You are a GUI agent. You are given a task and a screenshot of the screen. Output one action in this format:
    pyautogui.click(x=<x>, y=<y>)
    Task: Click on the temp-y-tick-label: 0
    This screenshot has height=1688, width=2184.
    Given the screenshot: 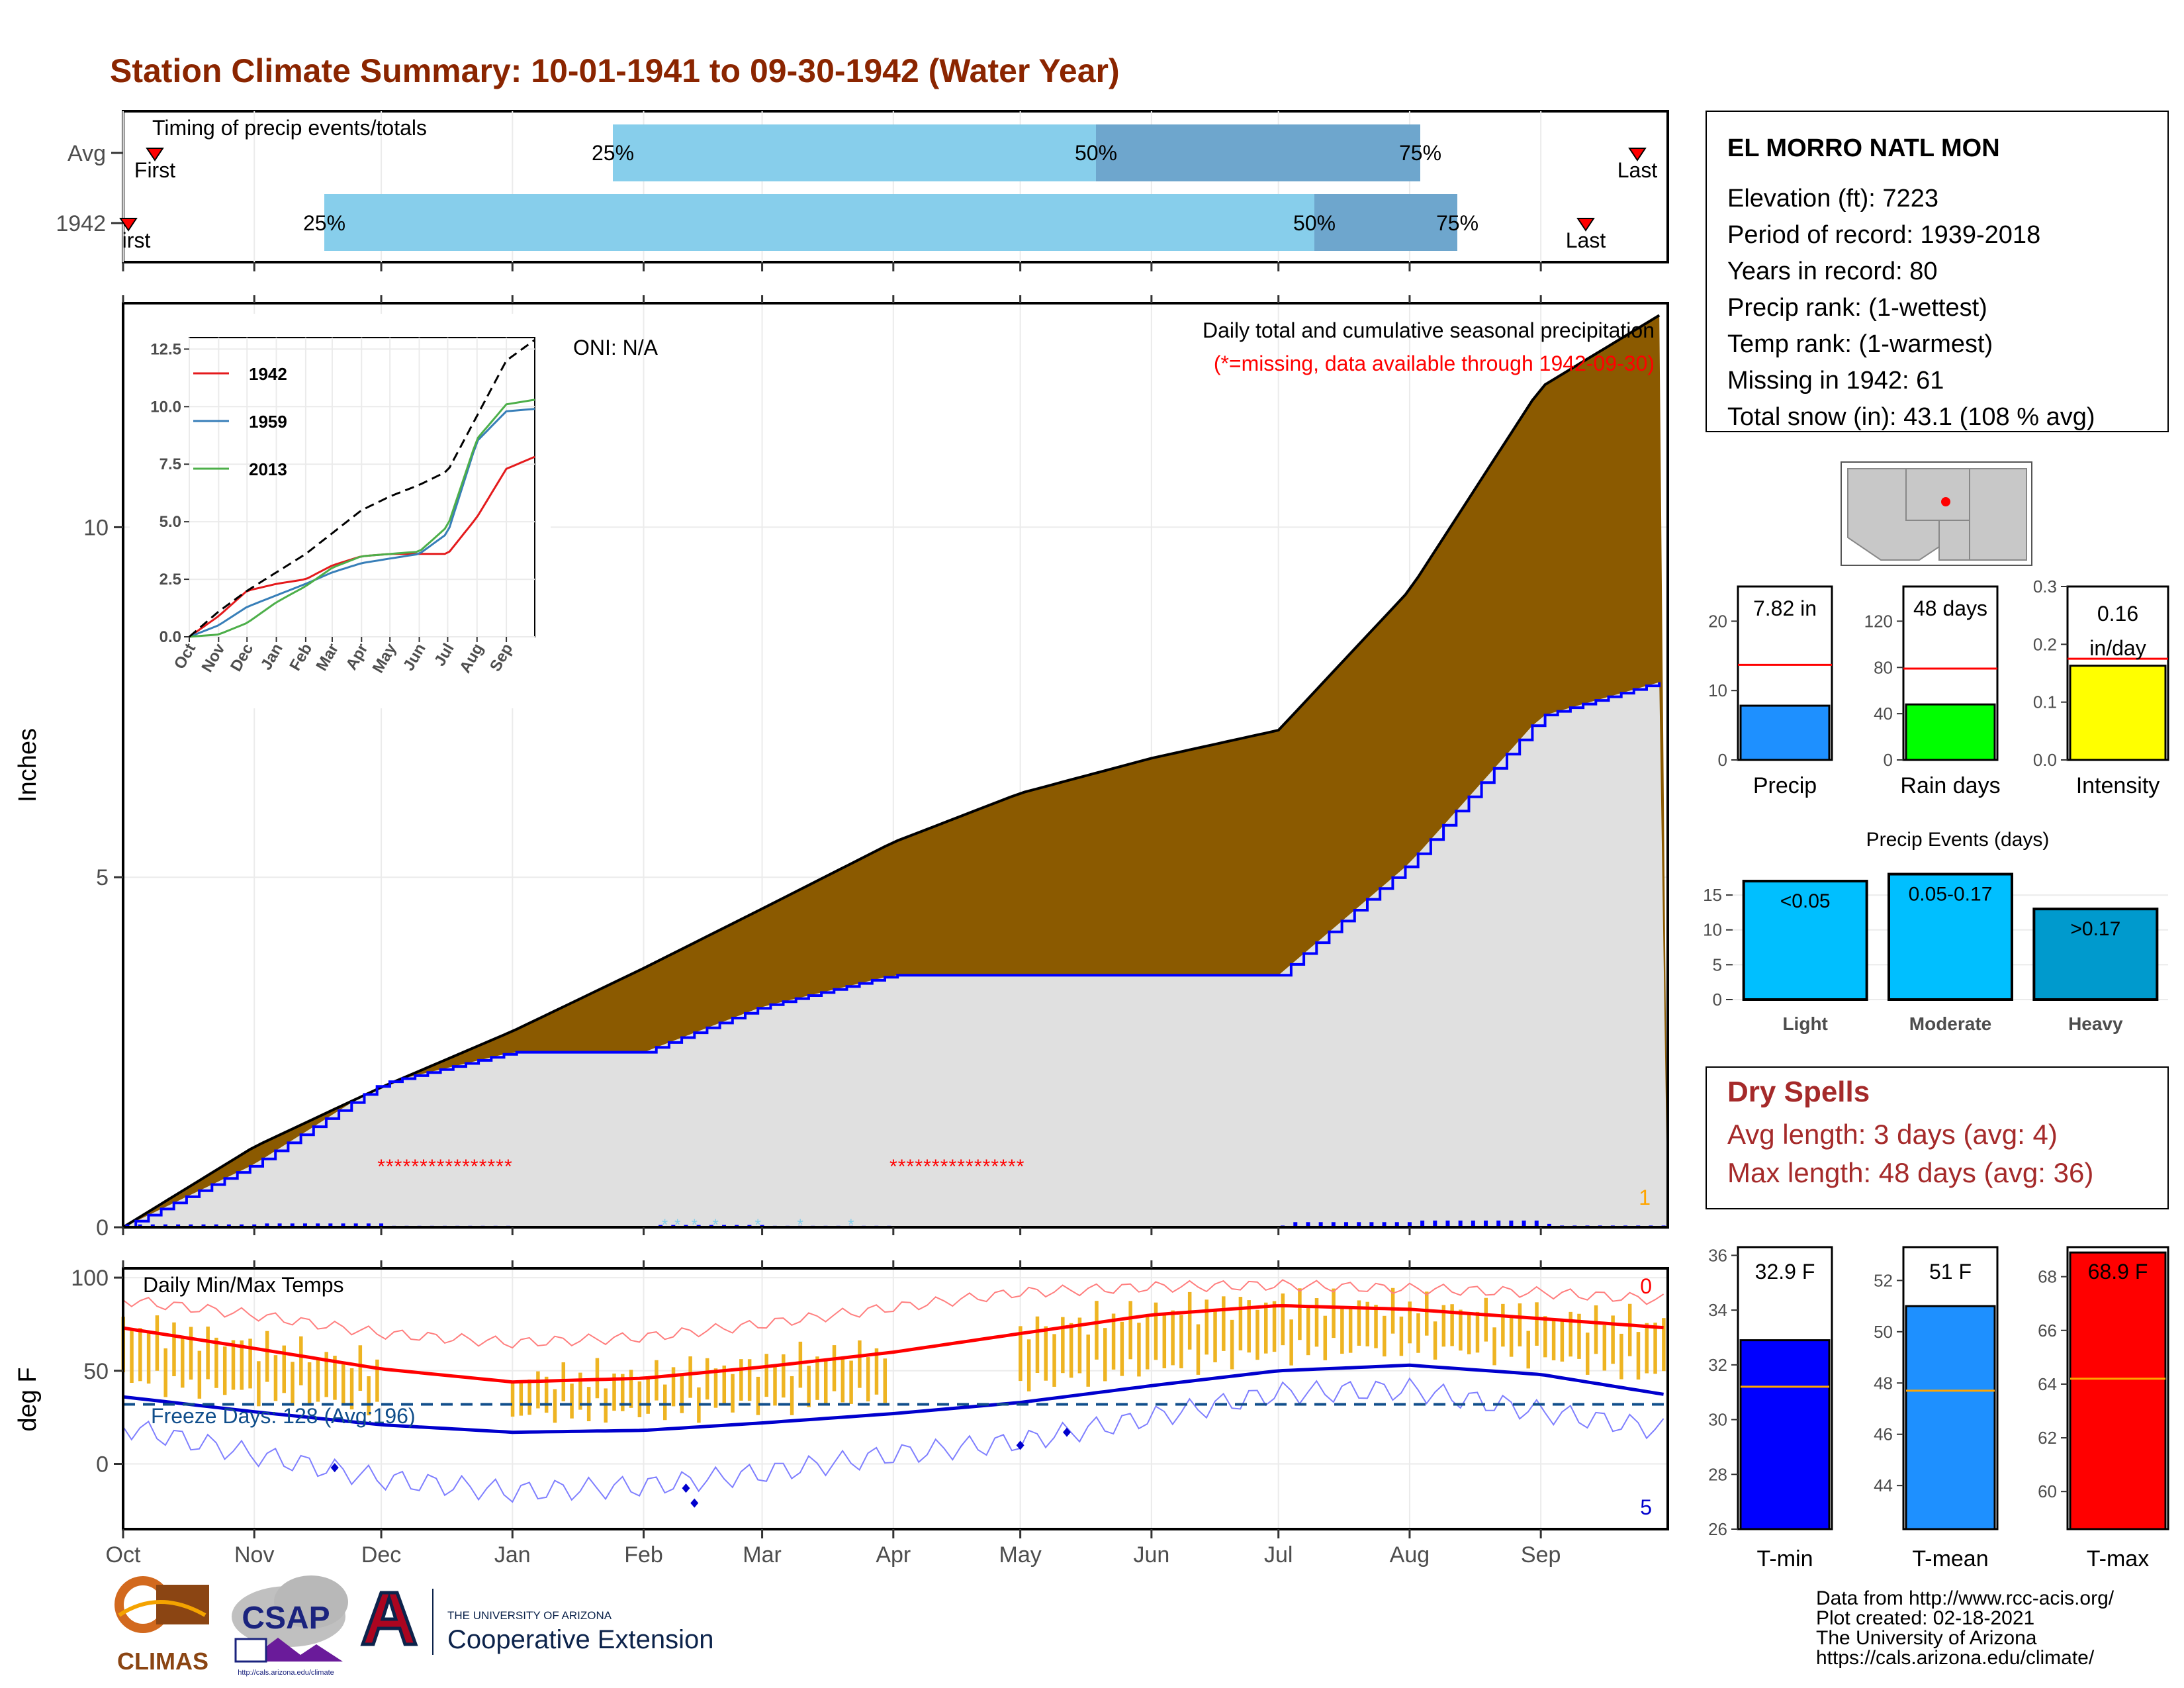 What is the action you would take?
    pyautogui.click(x=103, y=1464)
    